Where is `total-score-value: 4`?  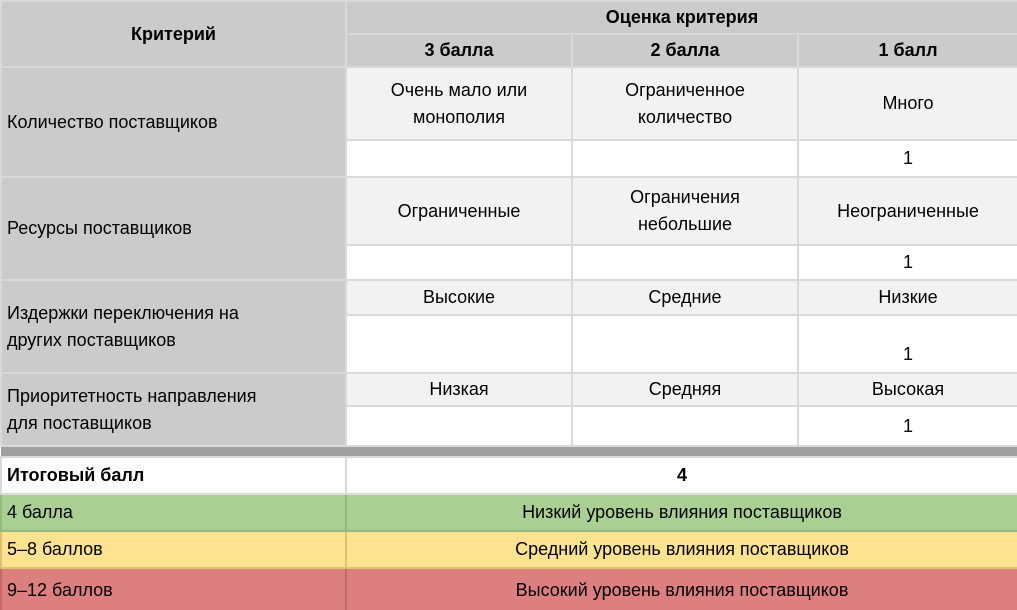 total-score-value: 4 is located at coordinates (680, 475).